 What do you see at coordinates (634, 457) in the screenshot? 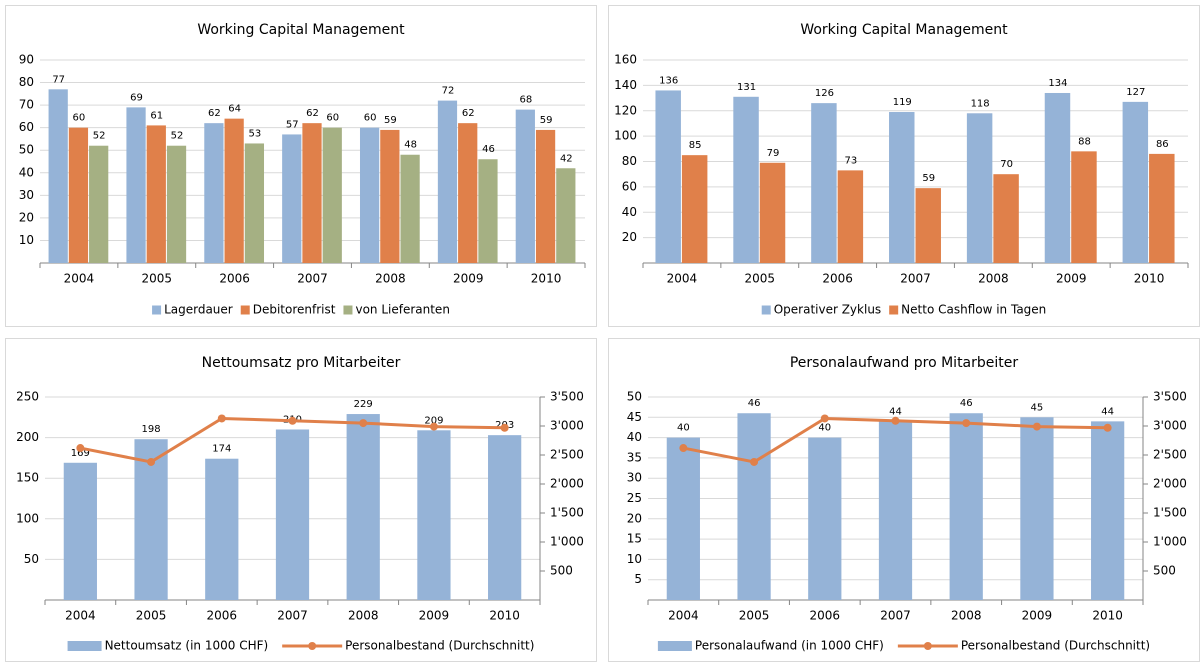
I see `y-tick-label: 35` at bounding box center [634, 457].